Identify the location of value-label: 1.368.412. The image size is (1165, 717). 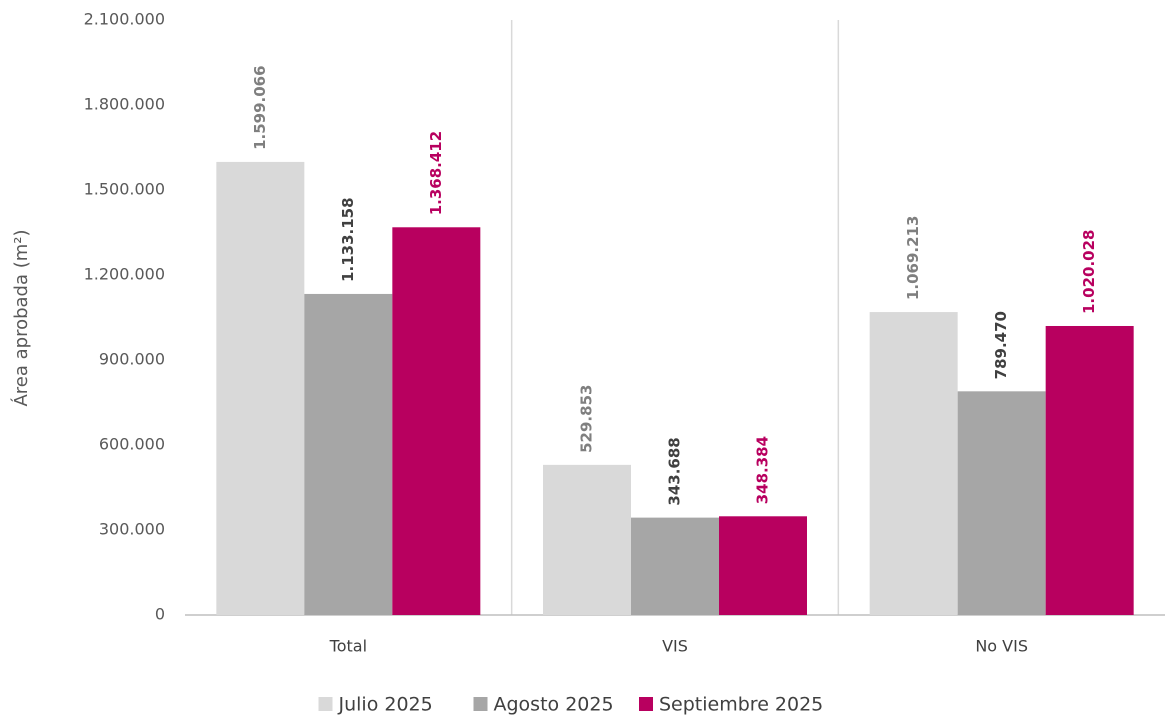
(436, 173).